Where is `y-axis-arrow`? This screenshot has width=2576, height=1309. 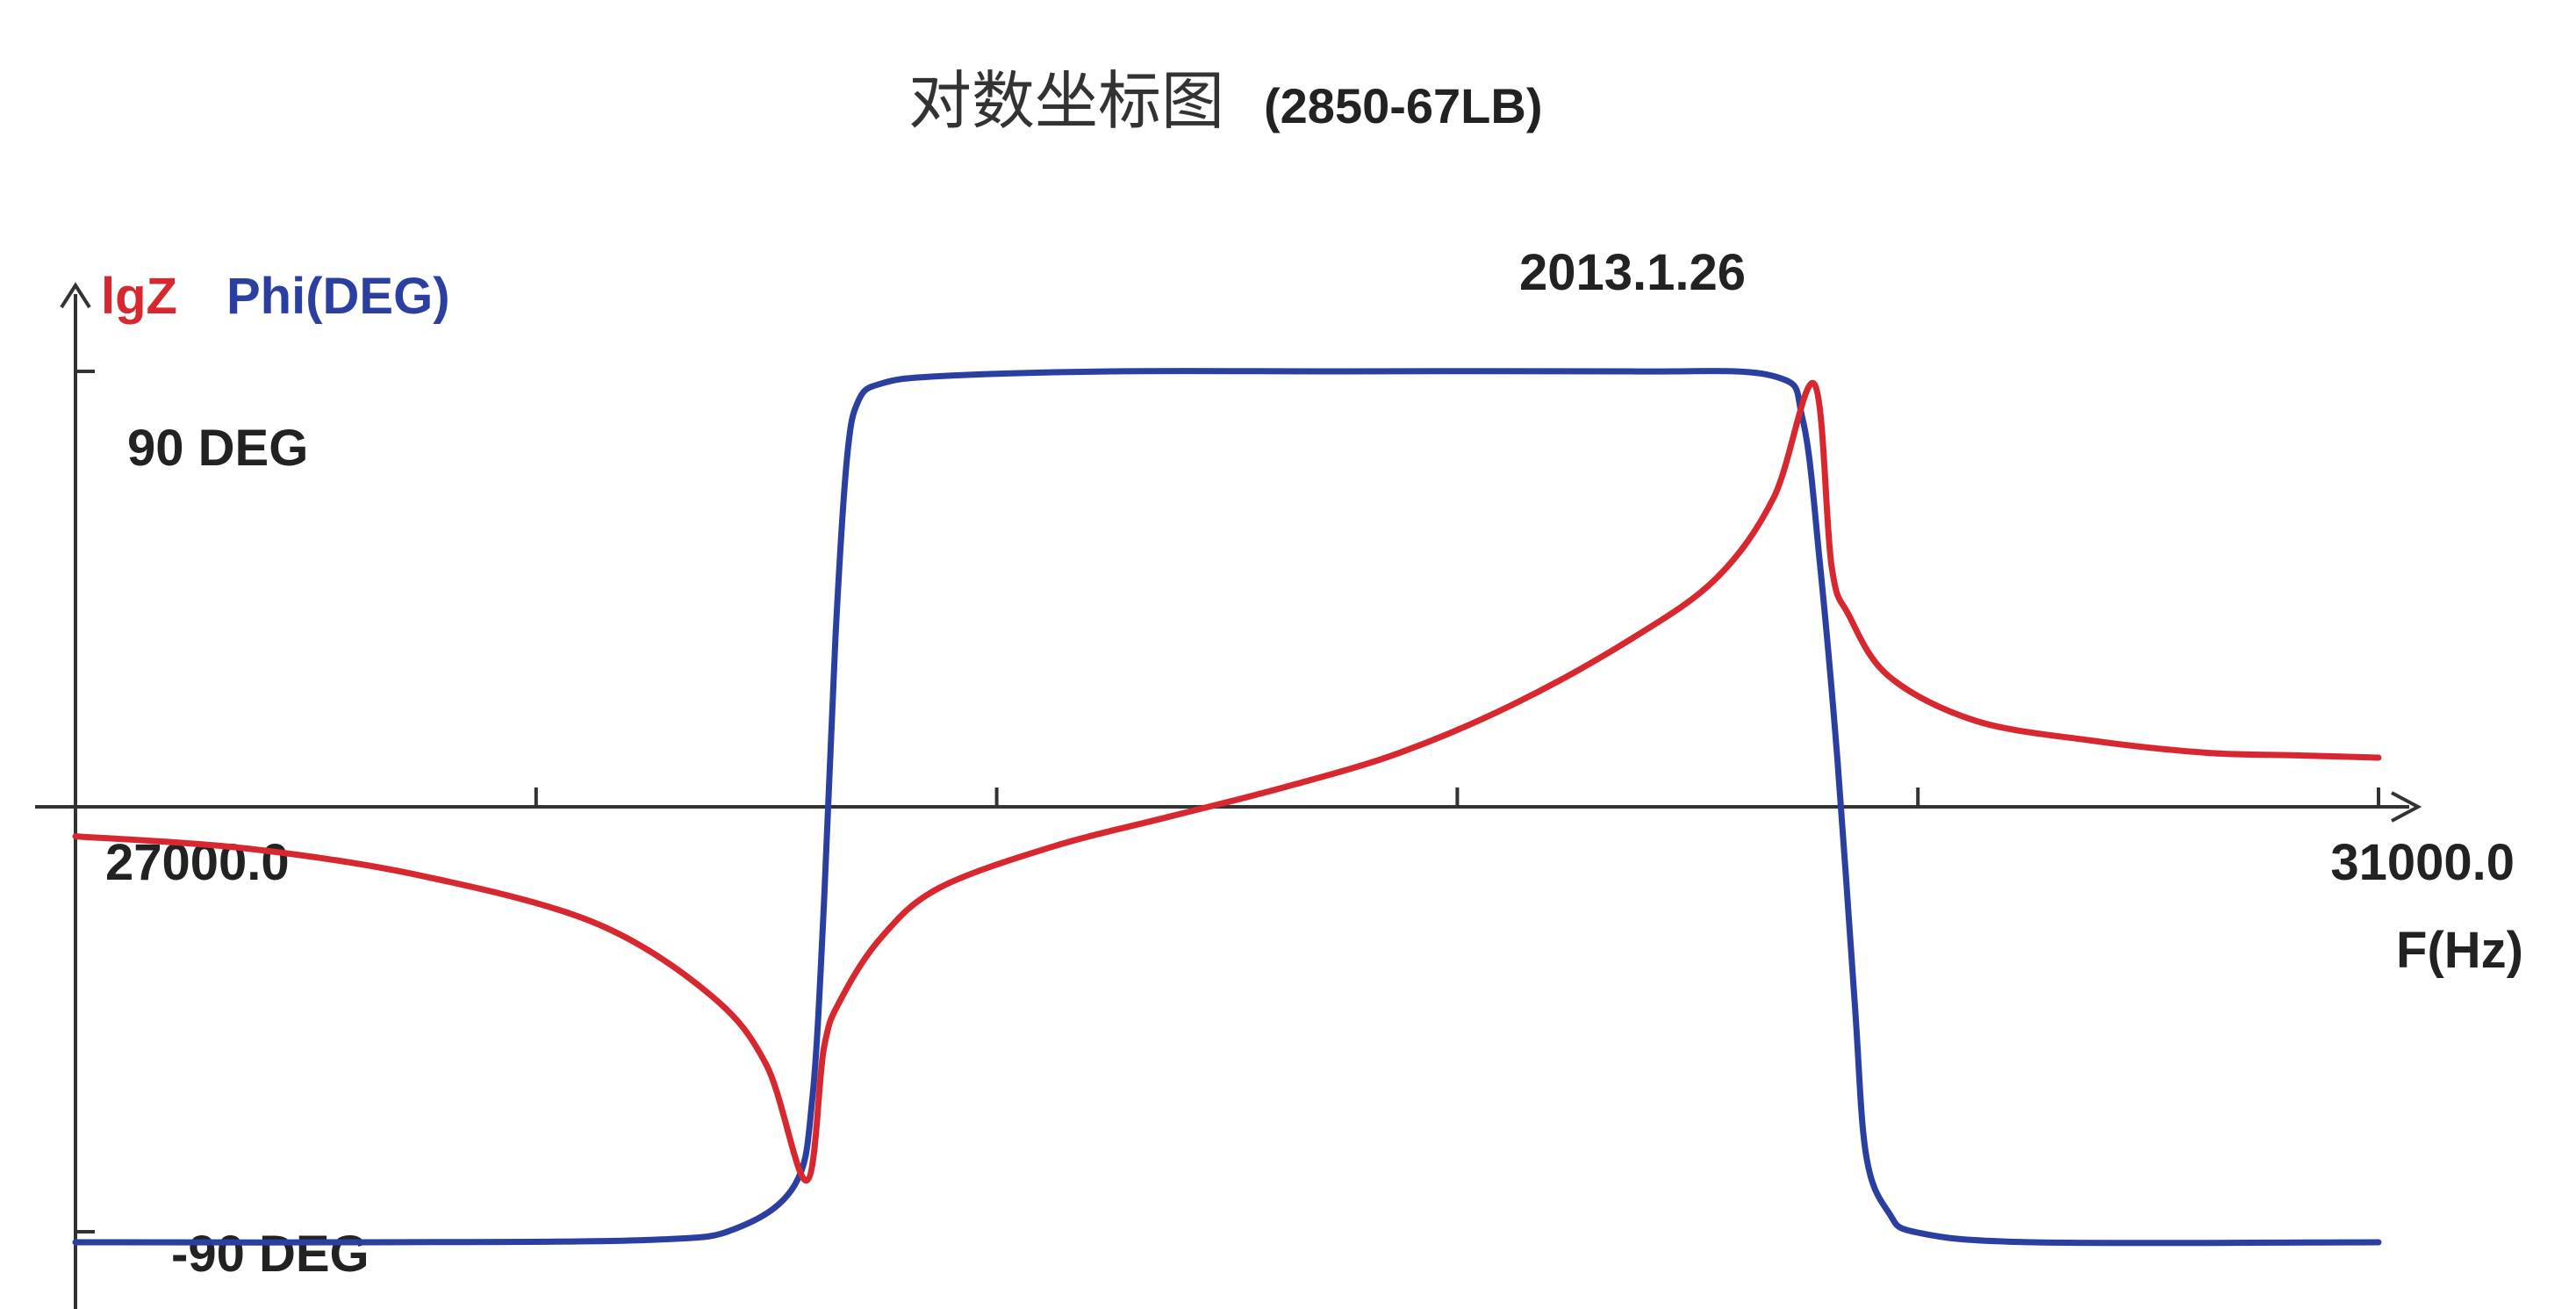
y-axis-arrow is located at coordinates (75, 295).